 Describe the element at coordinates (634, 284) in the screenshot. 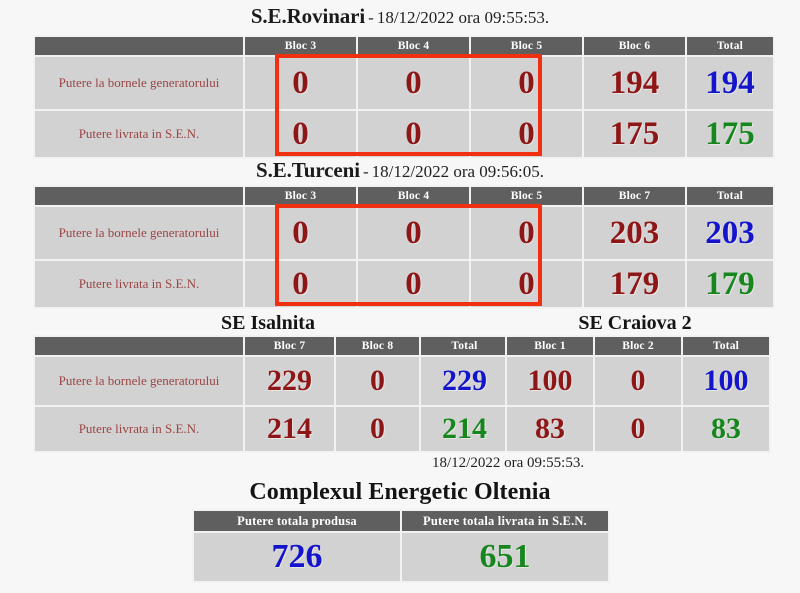

I see `cell-bloc7: 179` at that location.